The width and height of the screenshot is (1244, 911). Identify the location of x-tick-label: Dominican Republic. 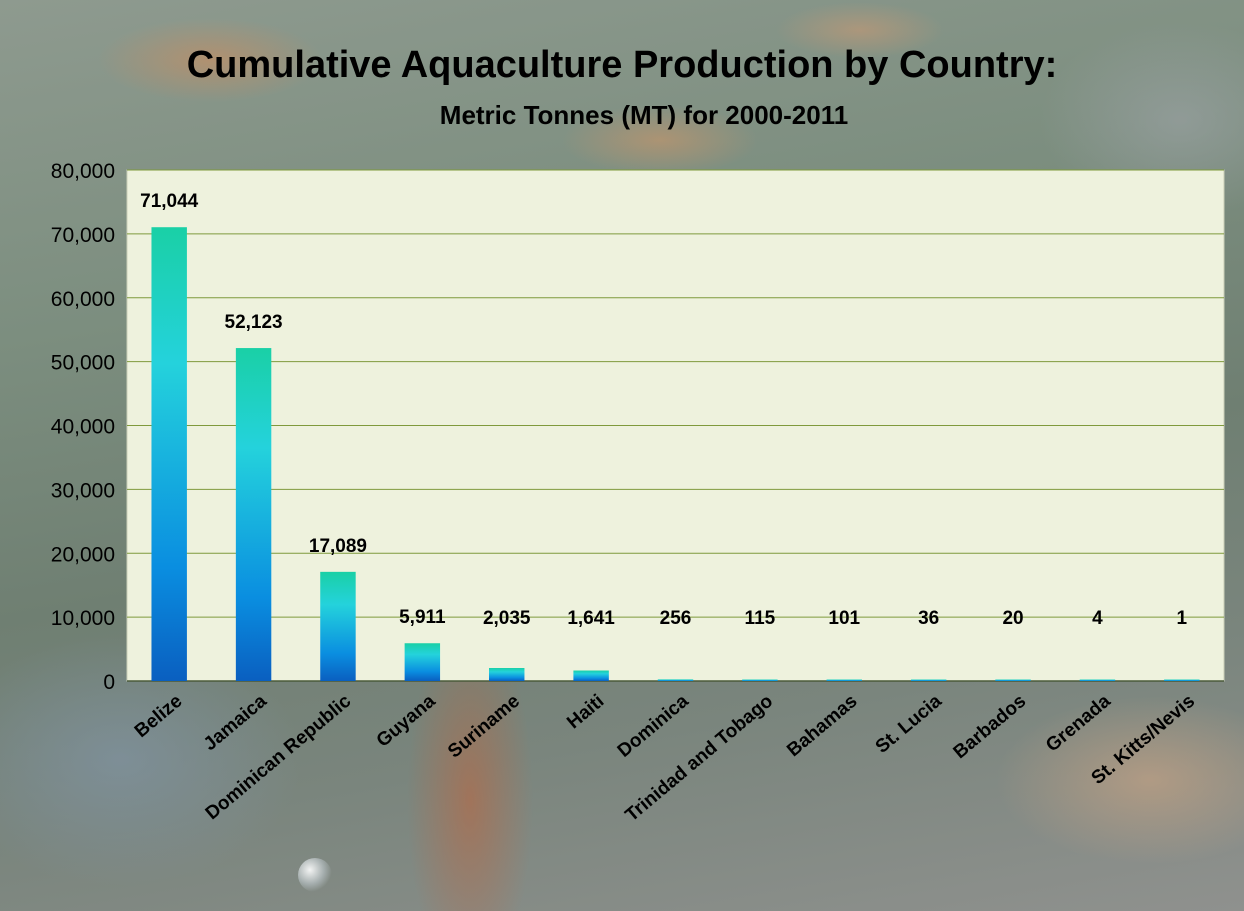
(279, 757).